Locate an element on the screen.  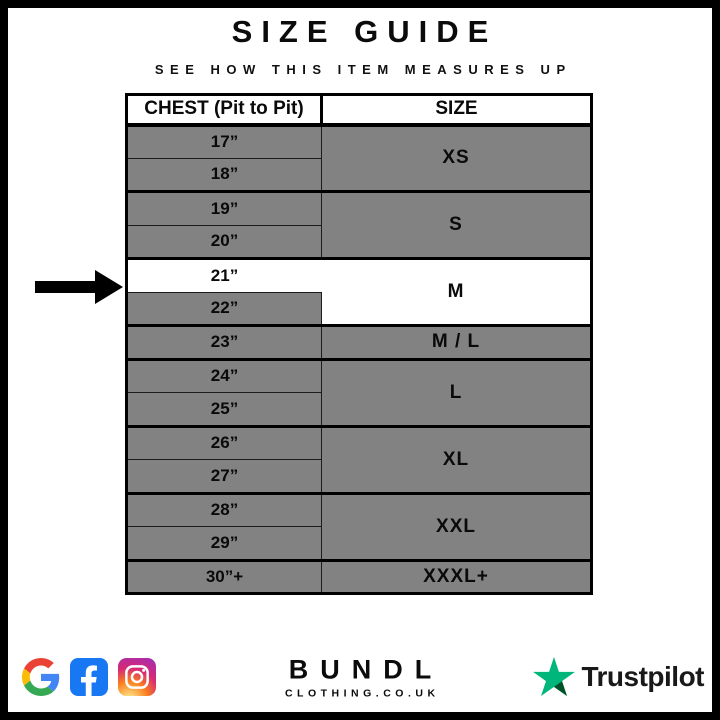
chest-cell-21-highlighted: 21” is located at coordinates (224, 275).